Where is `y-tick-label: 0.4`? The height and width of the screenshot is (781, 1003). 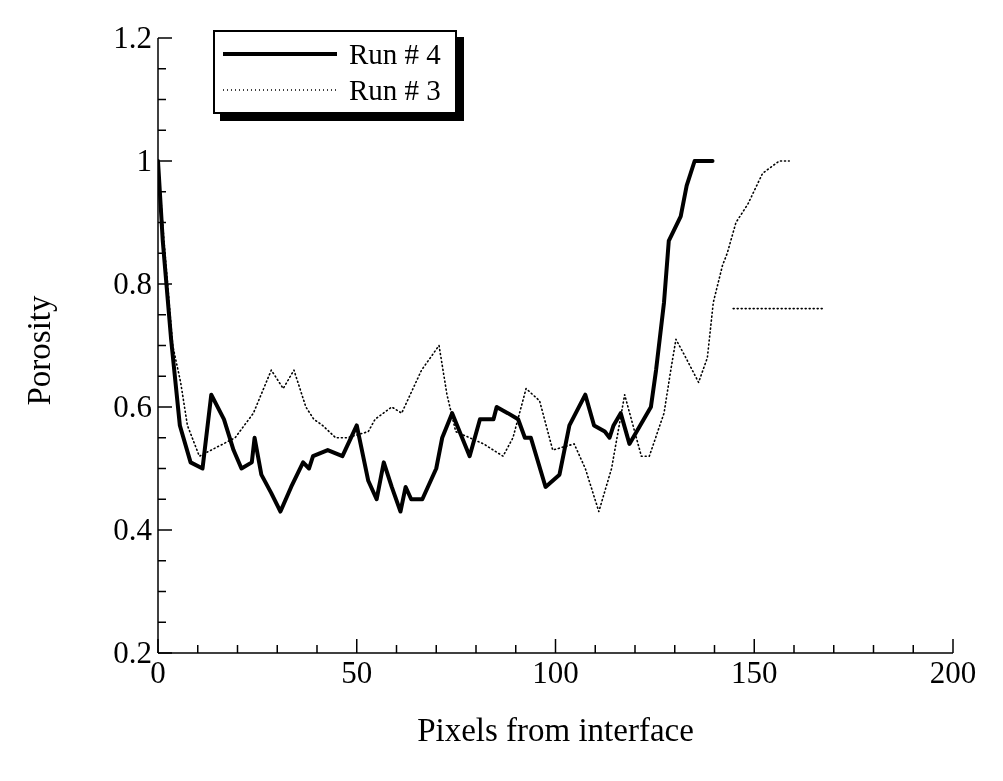 y-tick-label: 0.4 is located at coordinates (133, 529).